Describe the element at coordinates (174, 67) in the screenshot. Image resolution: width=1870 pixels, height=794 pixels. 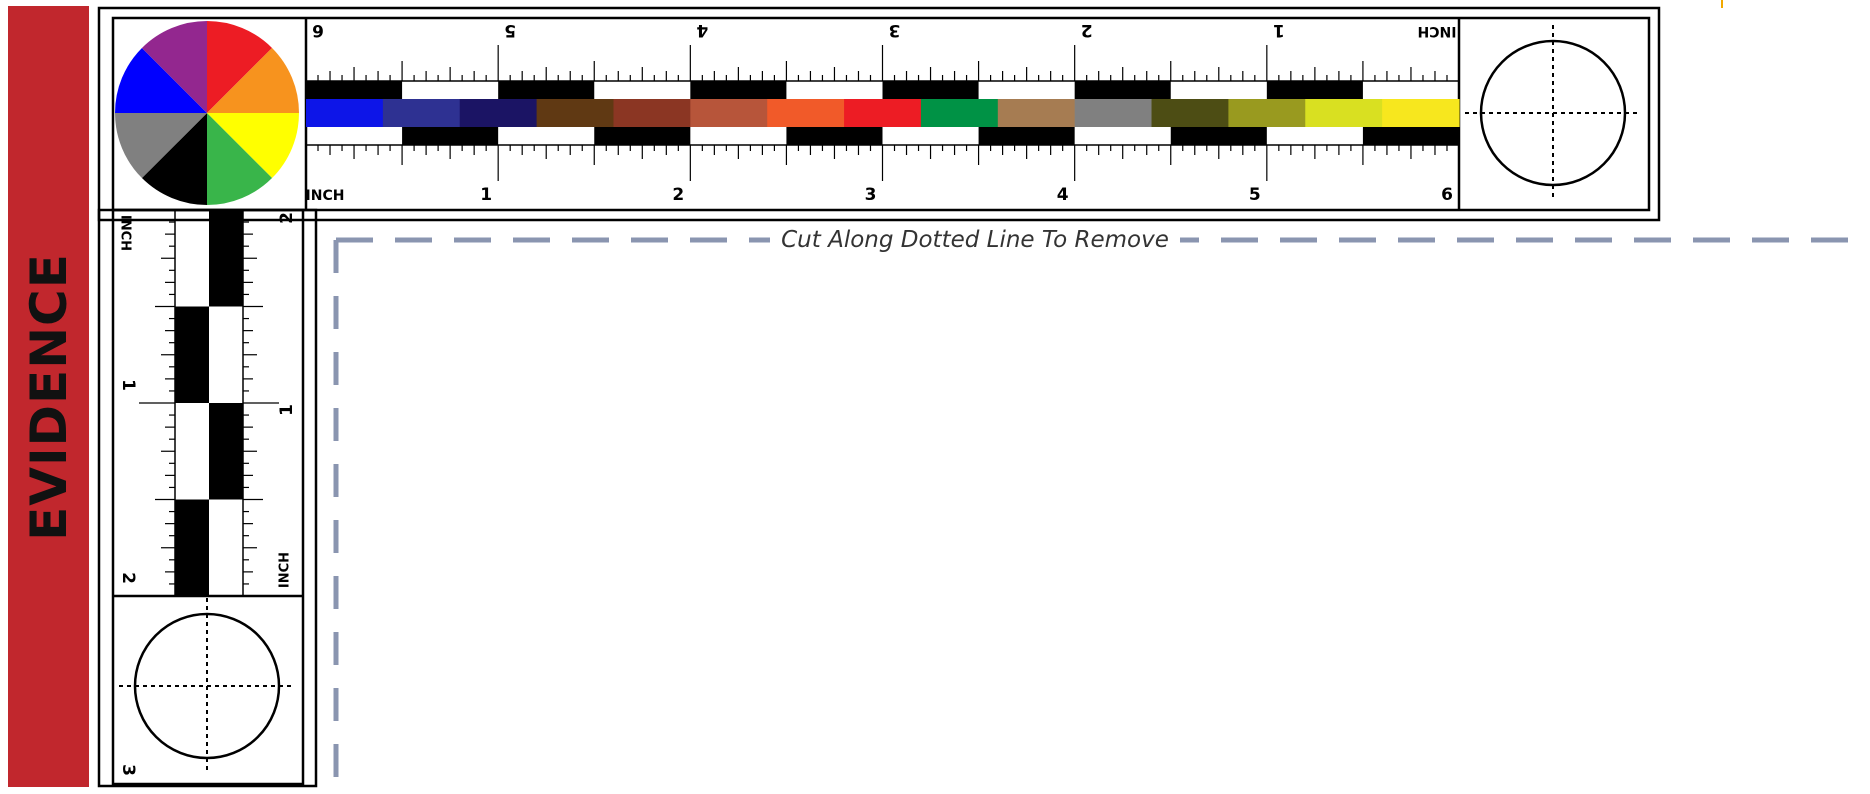
I see `color-wheel-segment-purple` at that location.